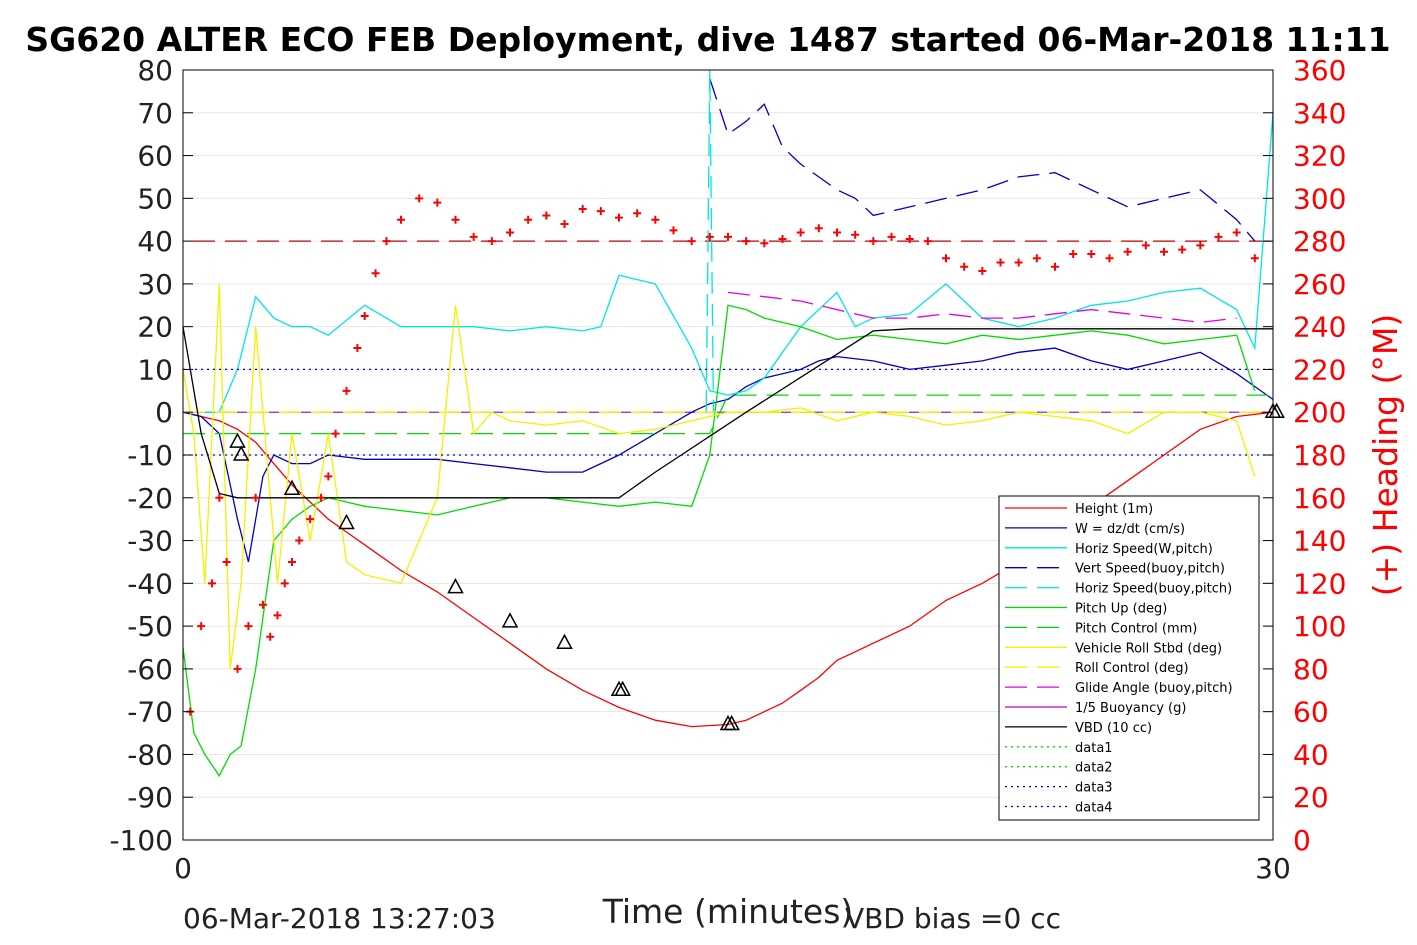 The image size is (1417, 945). I want to click on y2-tick-label: 0, so click(1302, 840).